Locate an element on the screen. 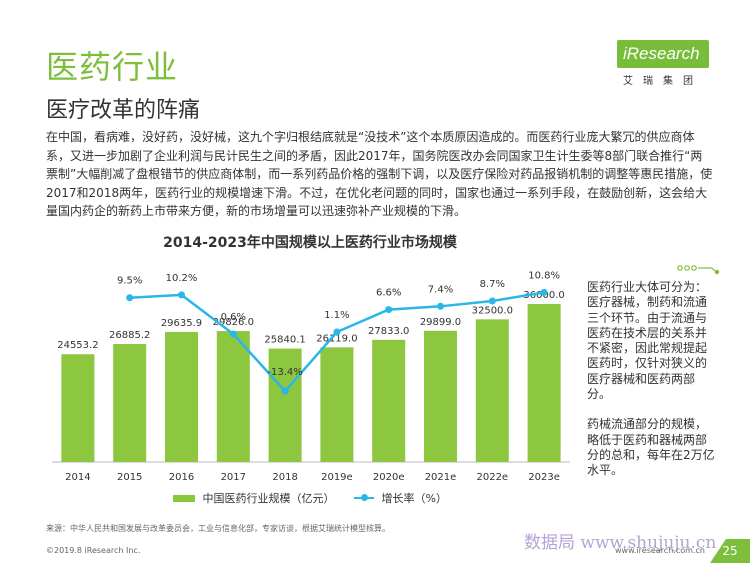 The height and width of the screenshot is (563, 750). bar-value-label: 26119.0 is located at coordinates (336, 338).